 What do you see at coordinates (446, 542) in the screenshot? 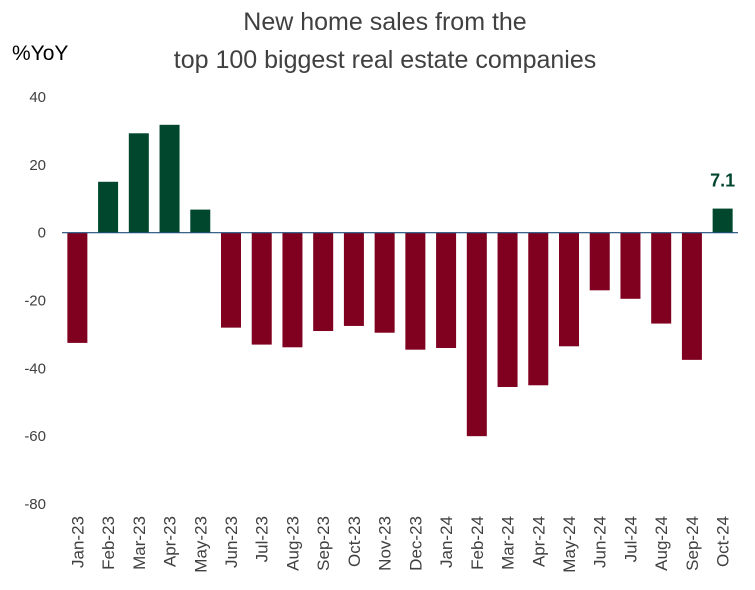
I see `x-tick-label: Jan-24` at bounding box center [446, 542].